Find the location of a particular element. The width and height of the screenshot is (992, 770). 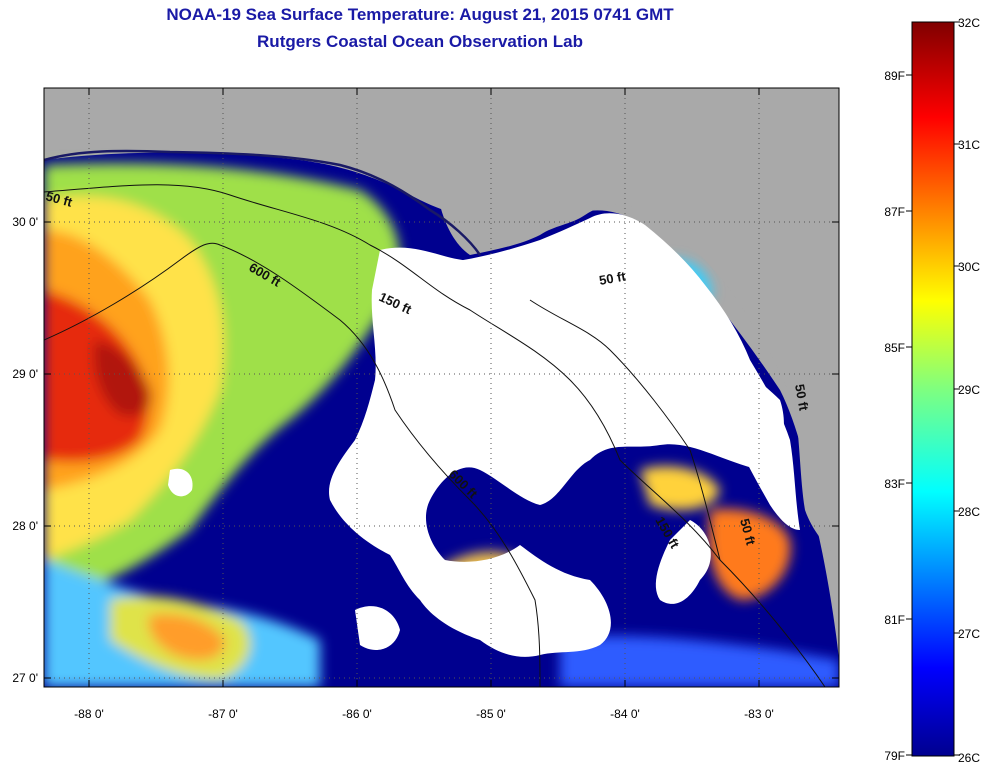

colorbar-fahrenheit-label: 81F is located at coordinates (894, 620).